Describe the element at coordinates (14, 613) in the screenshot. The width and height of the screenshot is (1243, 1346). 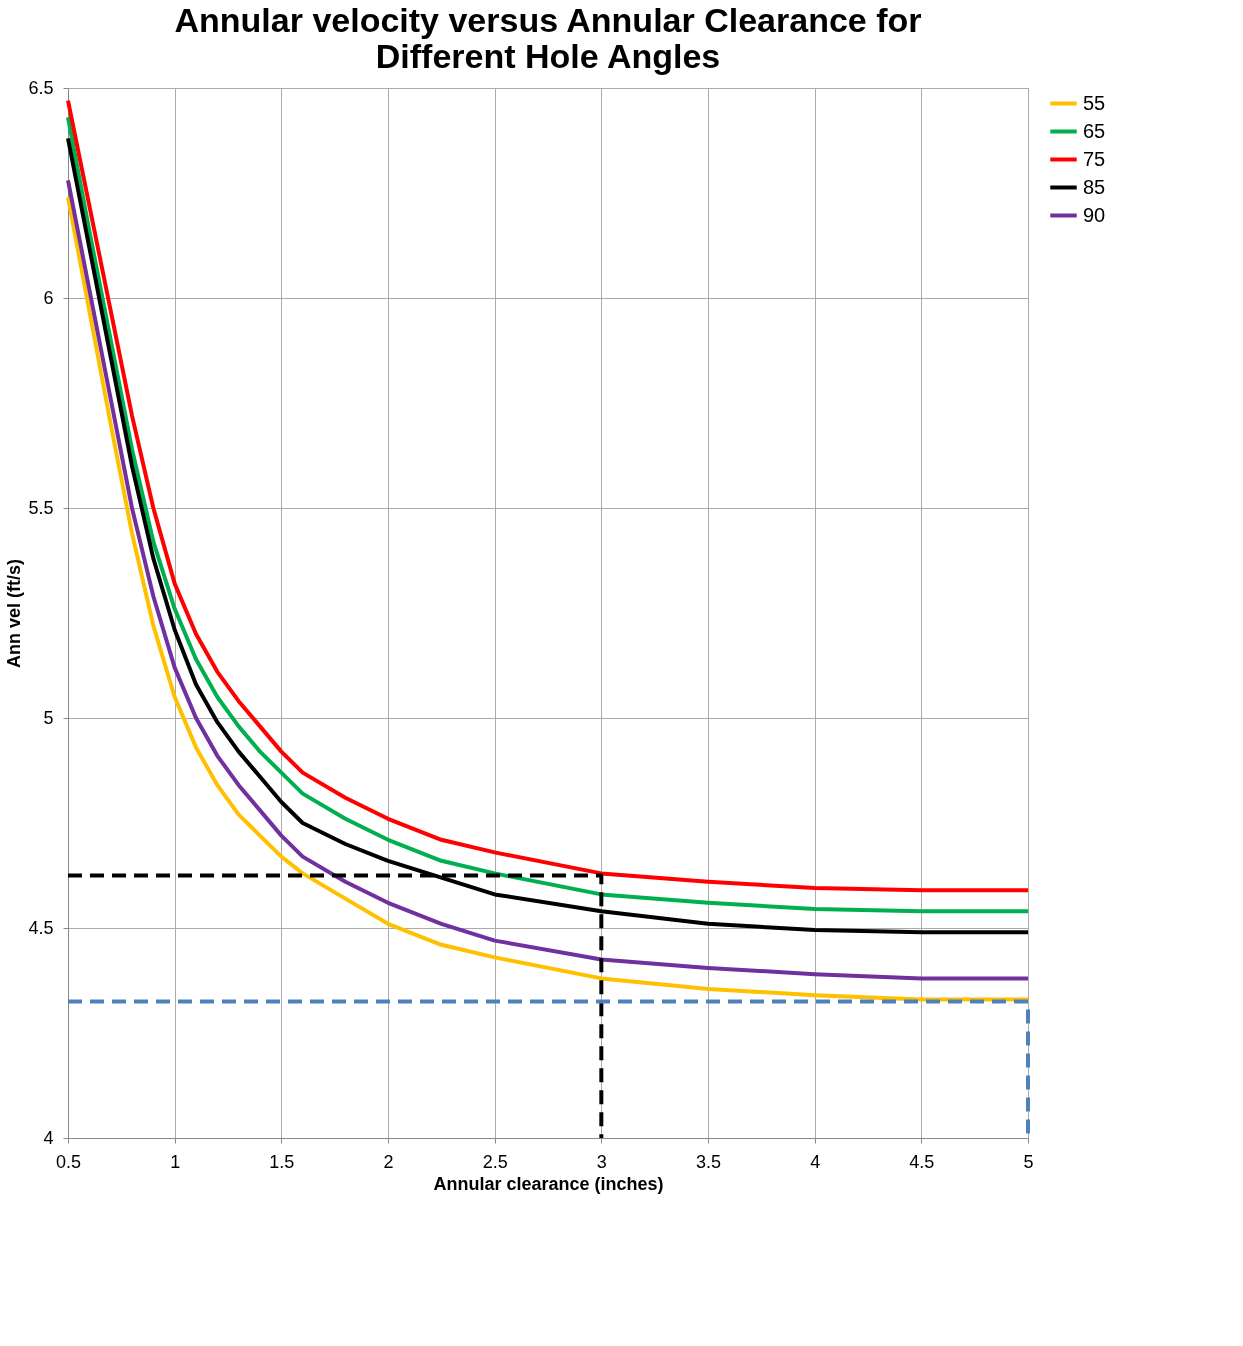
I see `y-axis-title: Ann vel (ft/s)` at that location.